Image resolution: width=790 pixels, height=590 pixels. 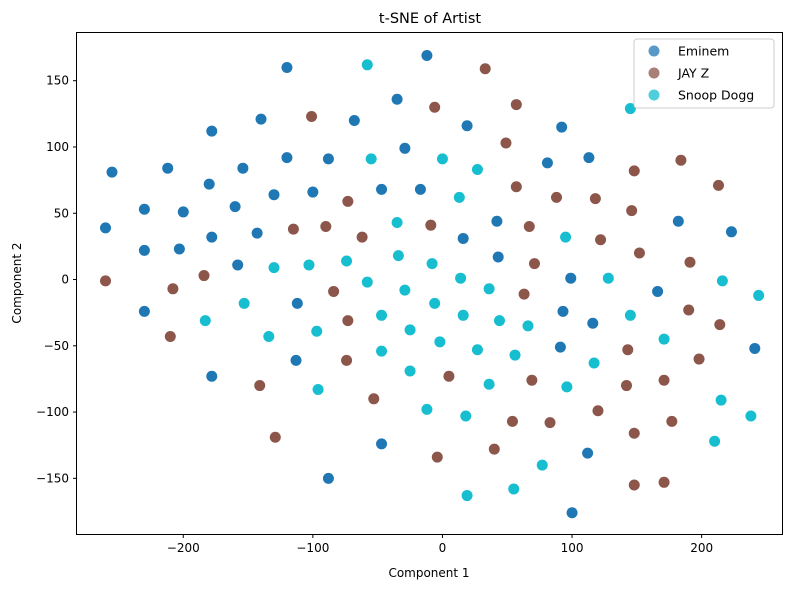 I want to click on y-tick-label: 150, so click(x=57, y=81).